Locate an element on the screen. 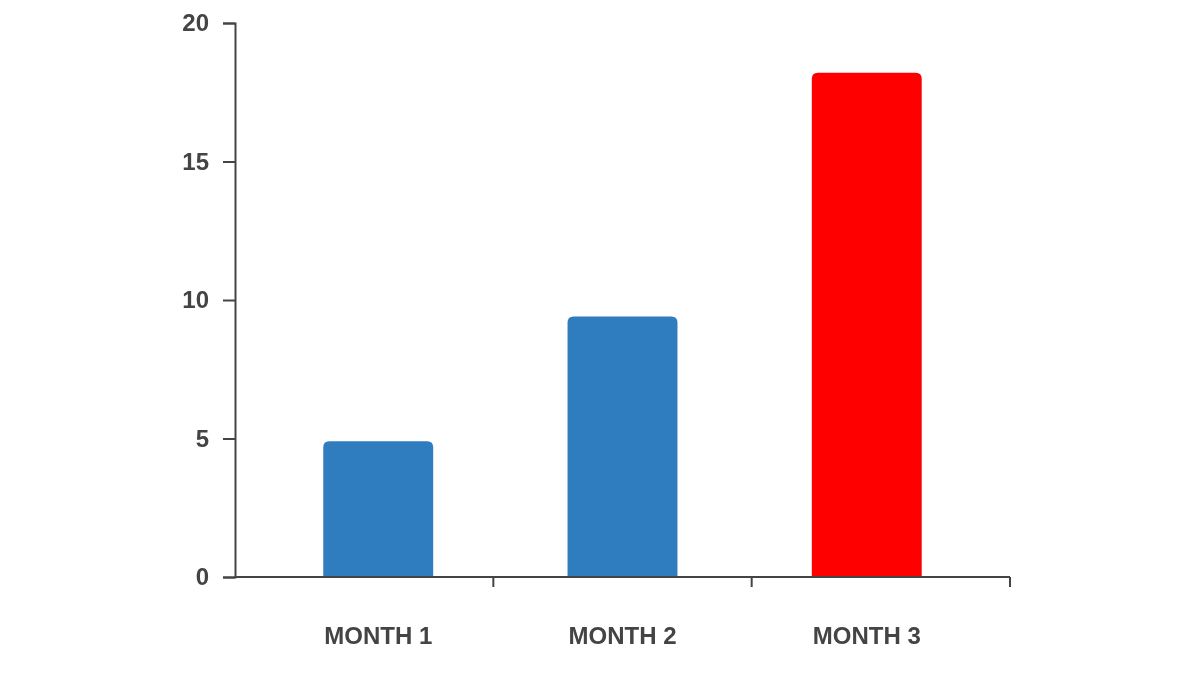  x-tick-label: MONTH 1 is located at coordinates (378, 635).